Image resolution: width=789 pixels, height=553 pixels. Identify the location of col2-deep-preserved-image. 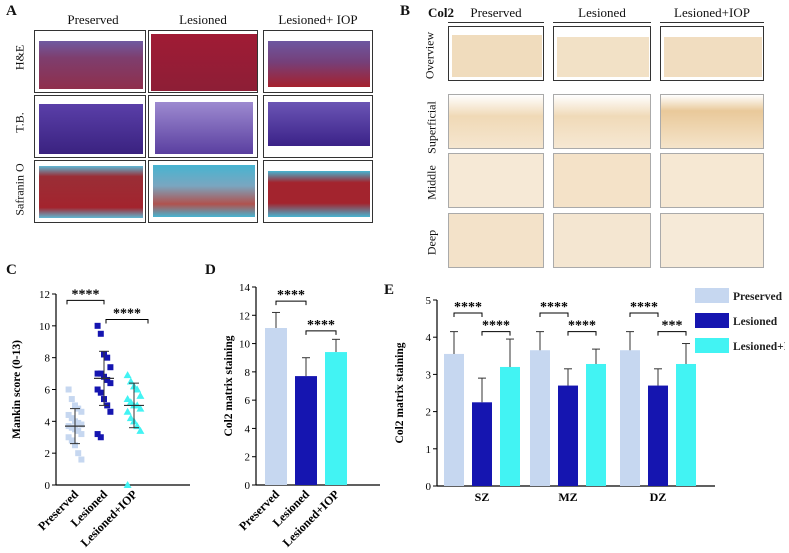
(496, 240).